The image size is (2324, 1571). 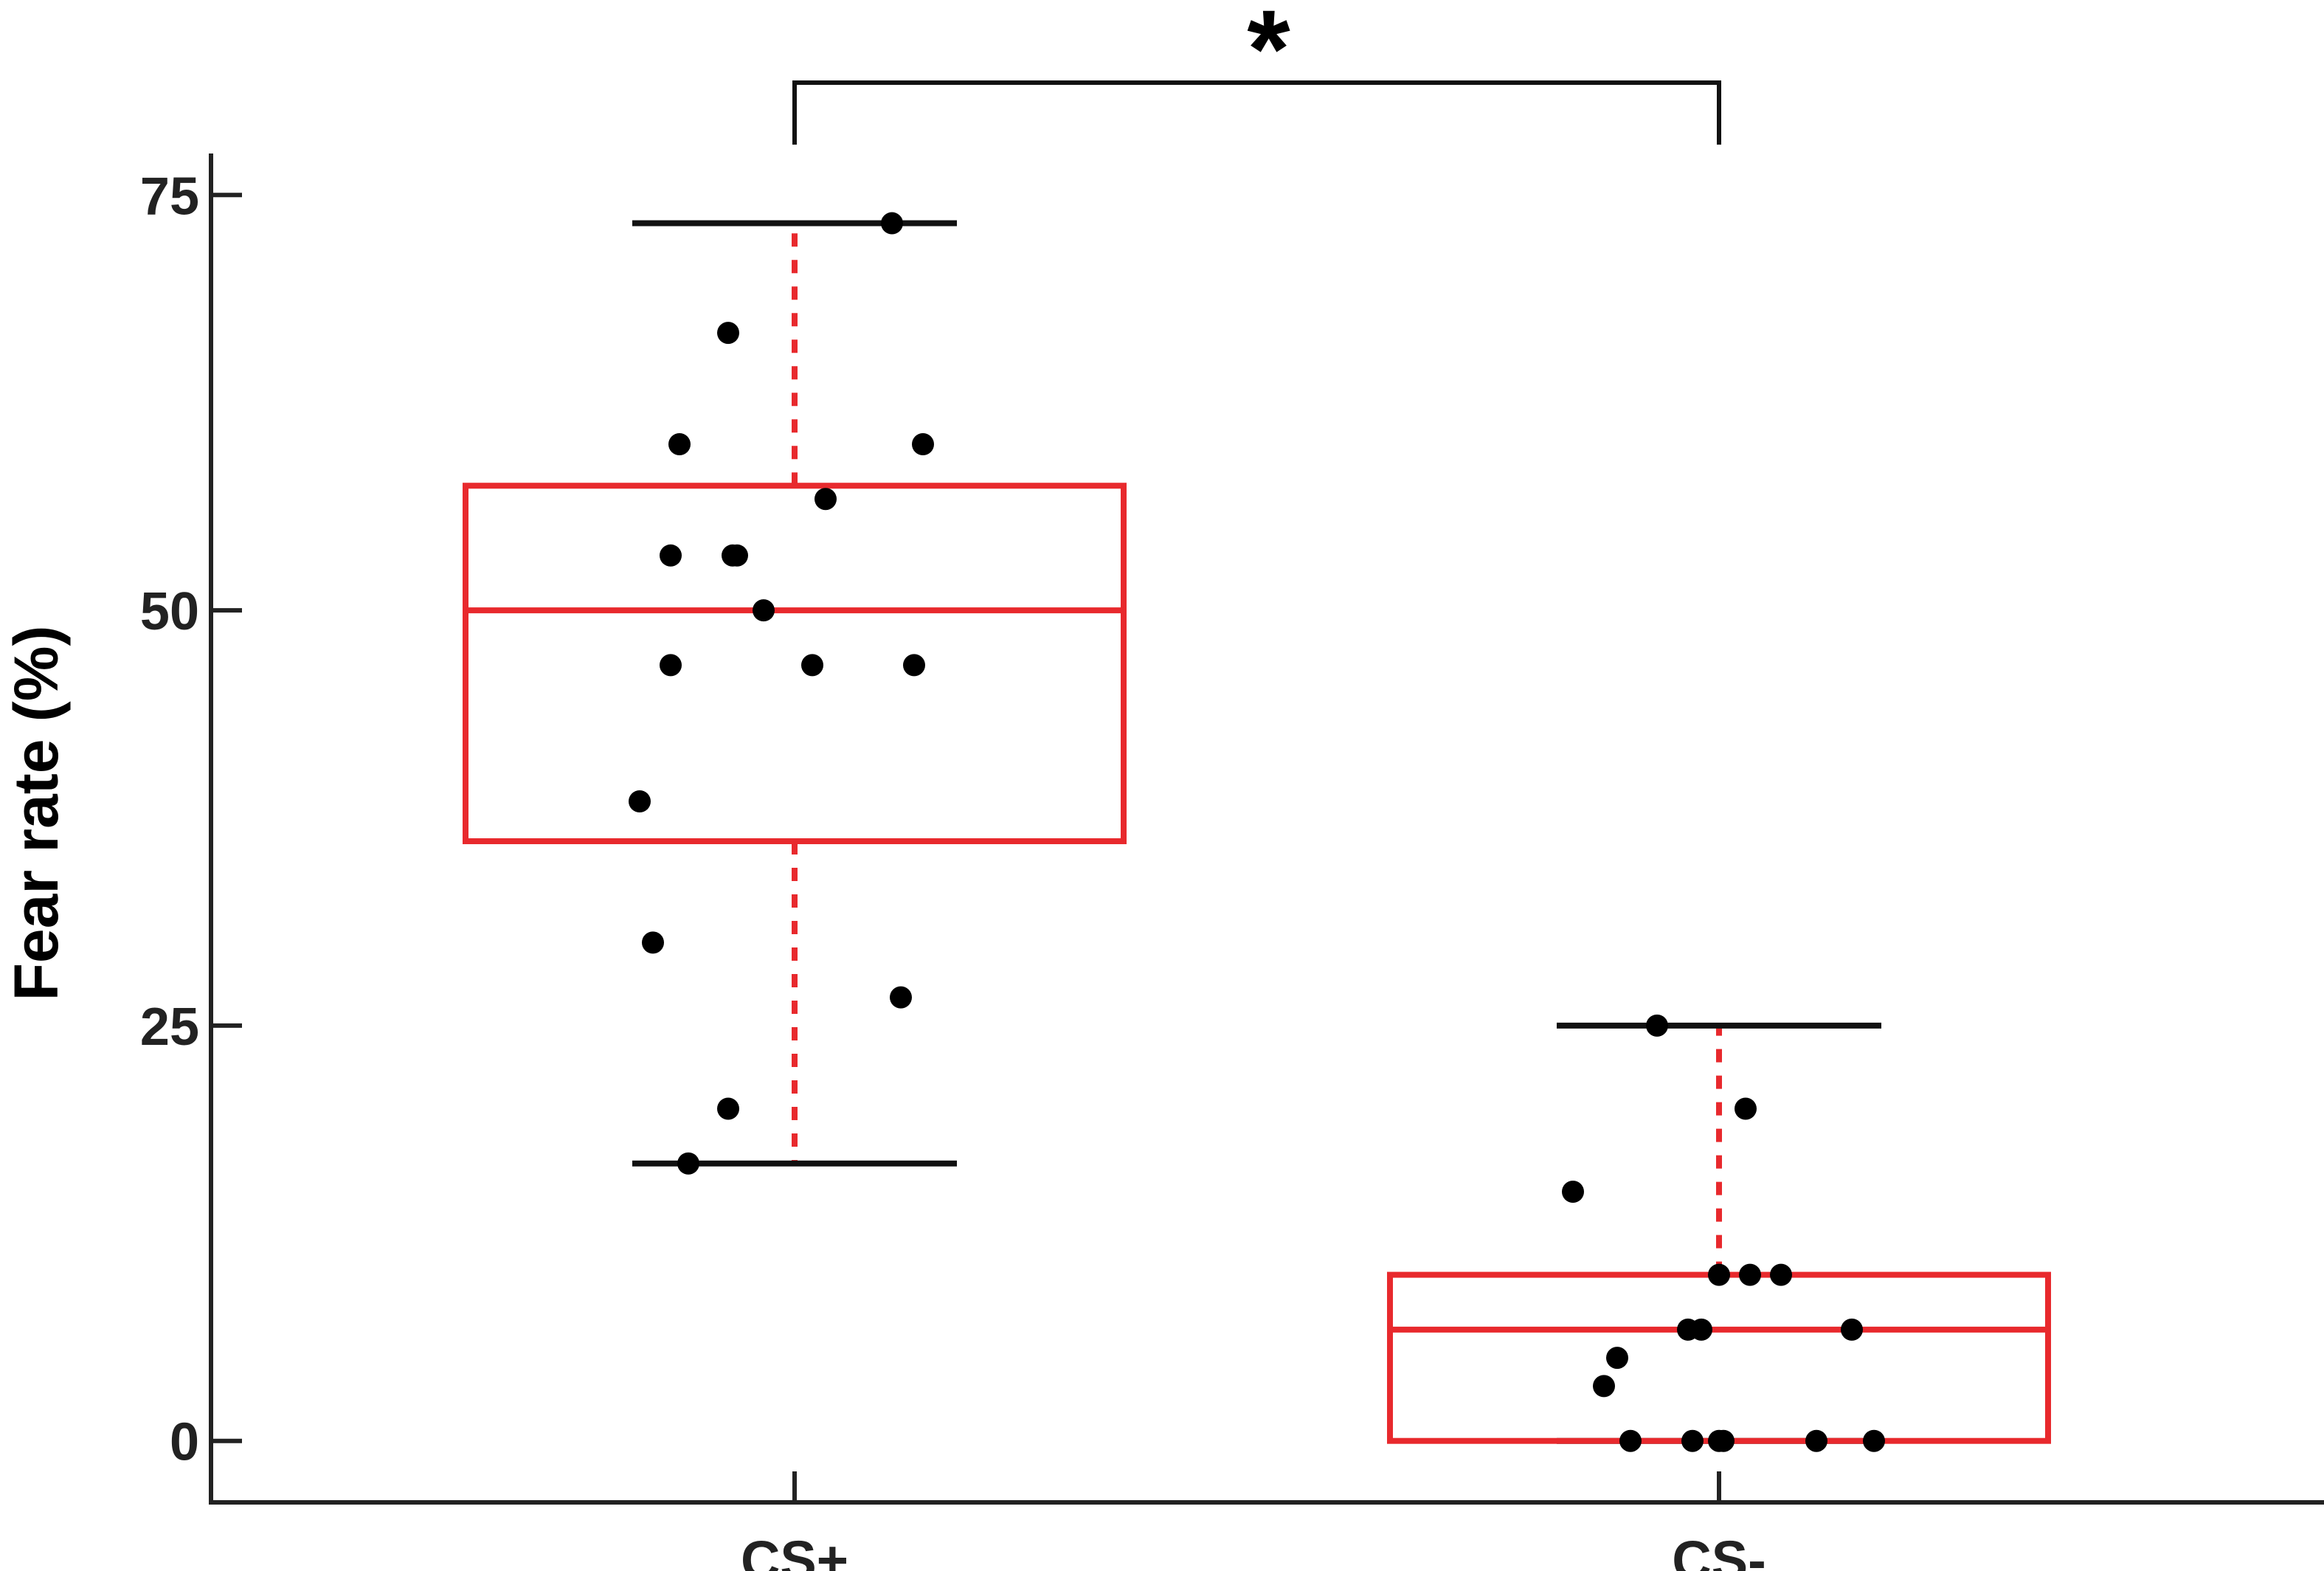 What do you see at coordinates (184, 1442) in the screenshot?
I see `y-tick-label: 0` at bounding box center [184, 1442].